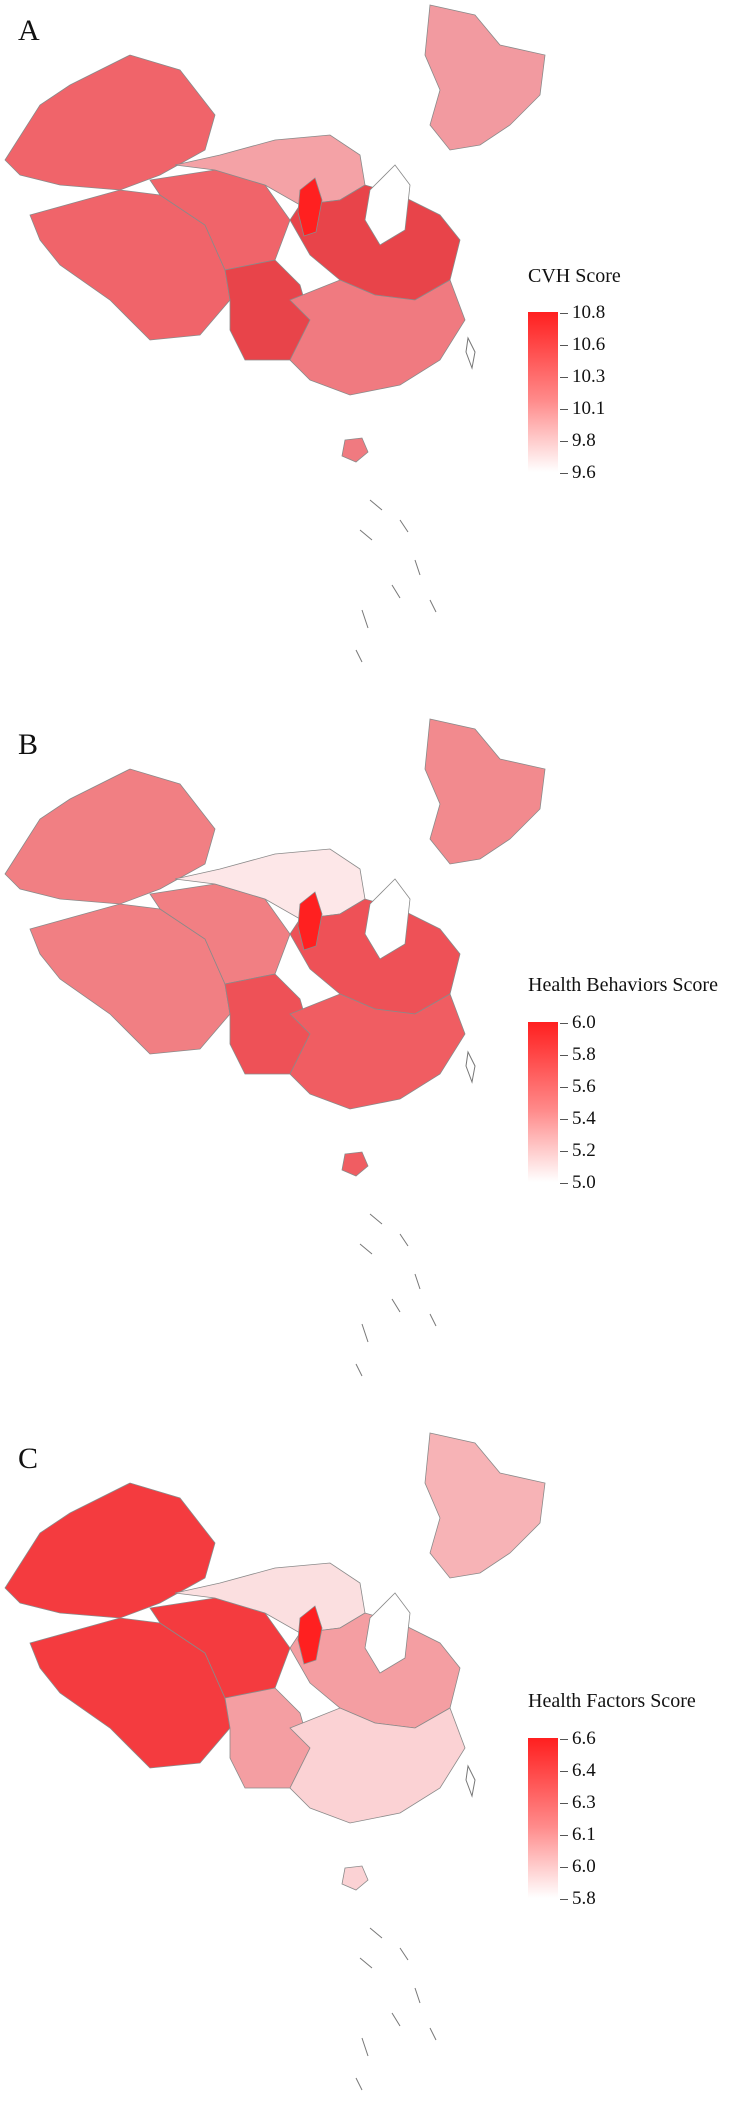 Image resolution: width=740 pixels, height=2122 pixels. Describe the element at coordinates (623, 985) in the screenshot. I see `legend-title: Health Behaviors Score` at that location.